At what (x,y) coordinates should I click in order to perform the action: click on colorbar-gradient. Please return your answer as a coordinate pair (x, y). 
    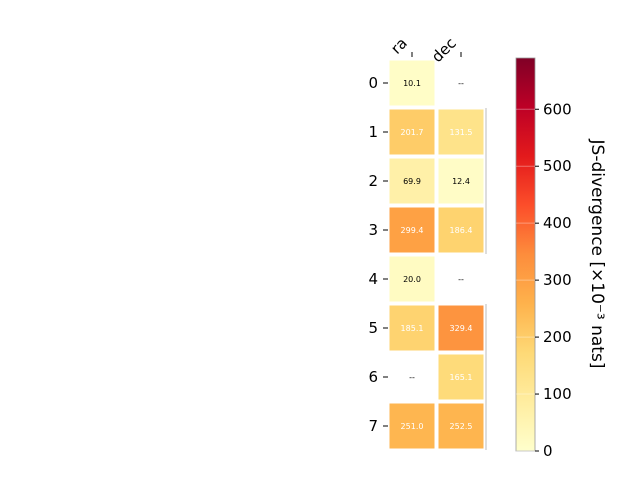
    Looking at the image, I should click on (525, 254).